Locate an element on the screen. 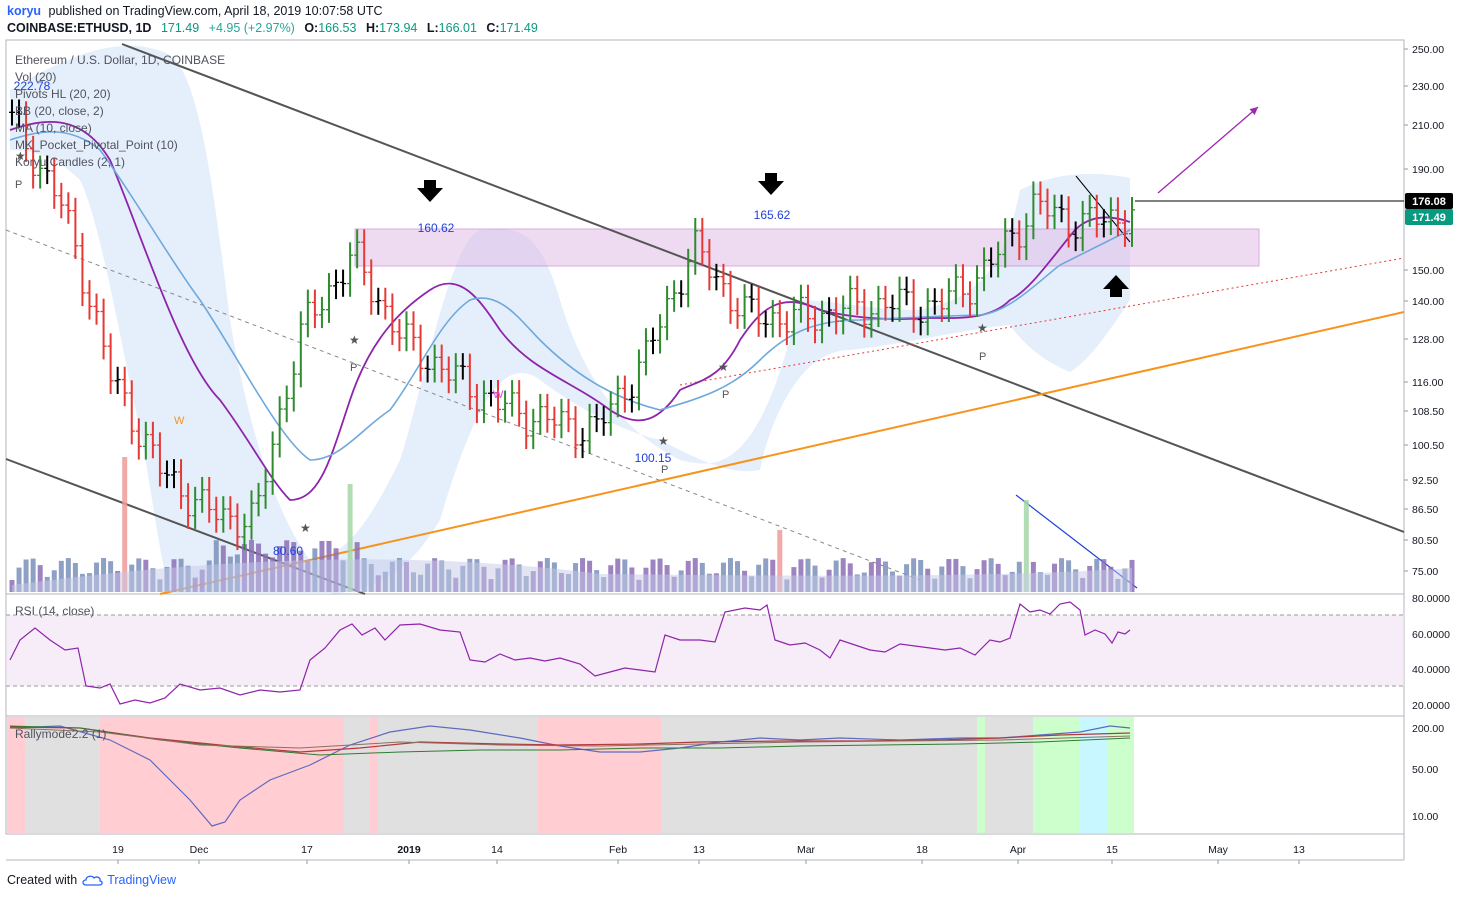 The height and width of the screenshot is (898, 1468). price-tick: 80.50 is located at coordinates (1425, 541).